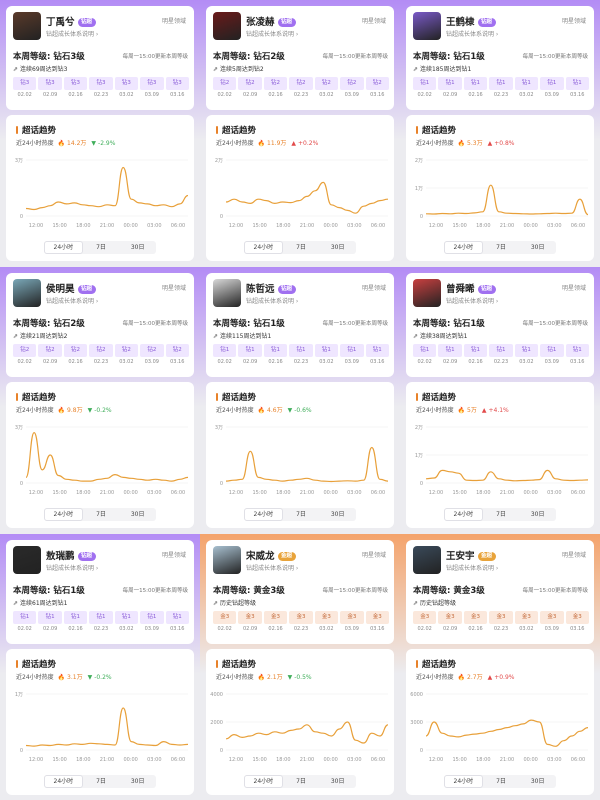 The height and width of the screenshot is (800, 600). I want to click on history-date: 02.09, so click(250, 95).